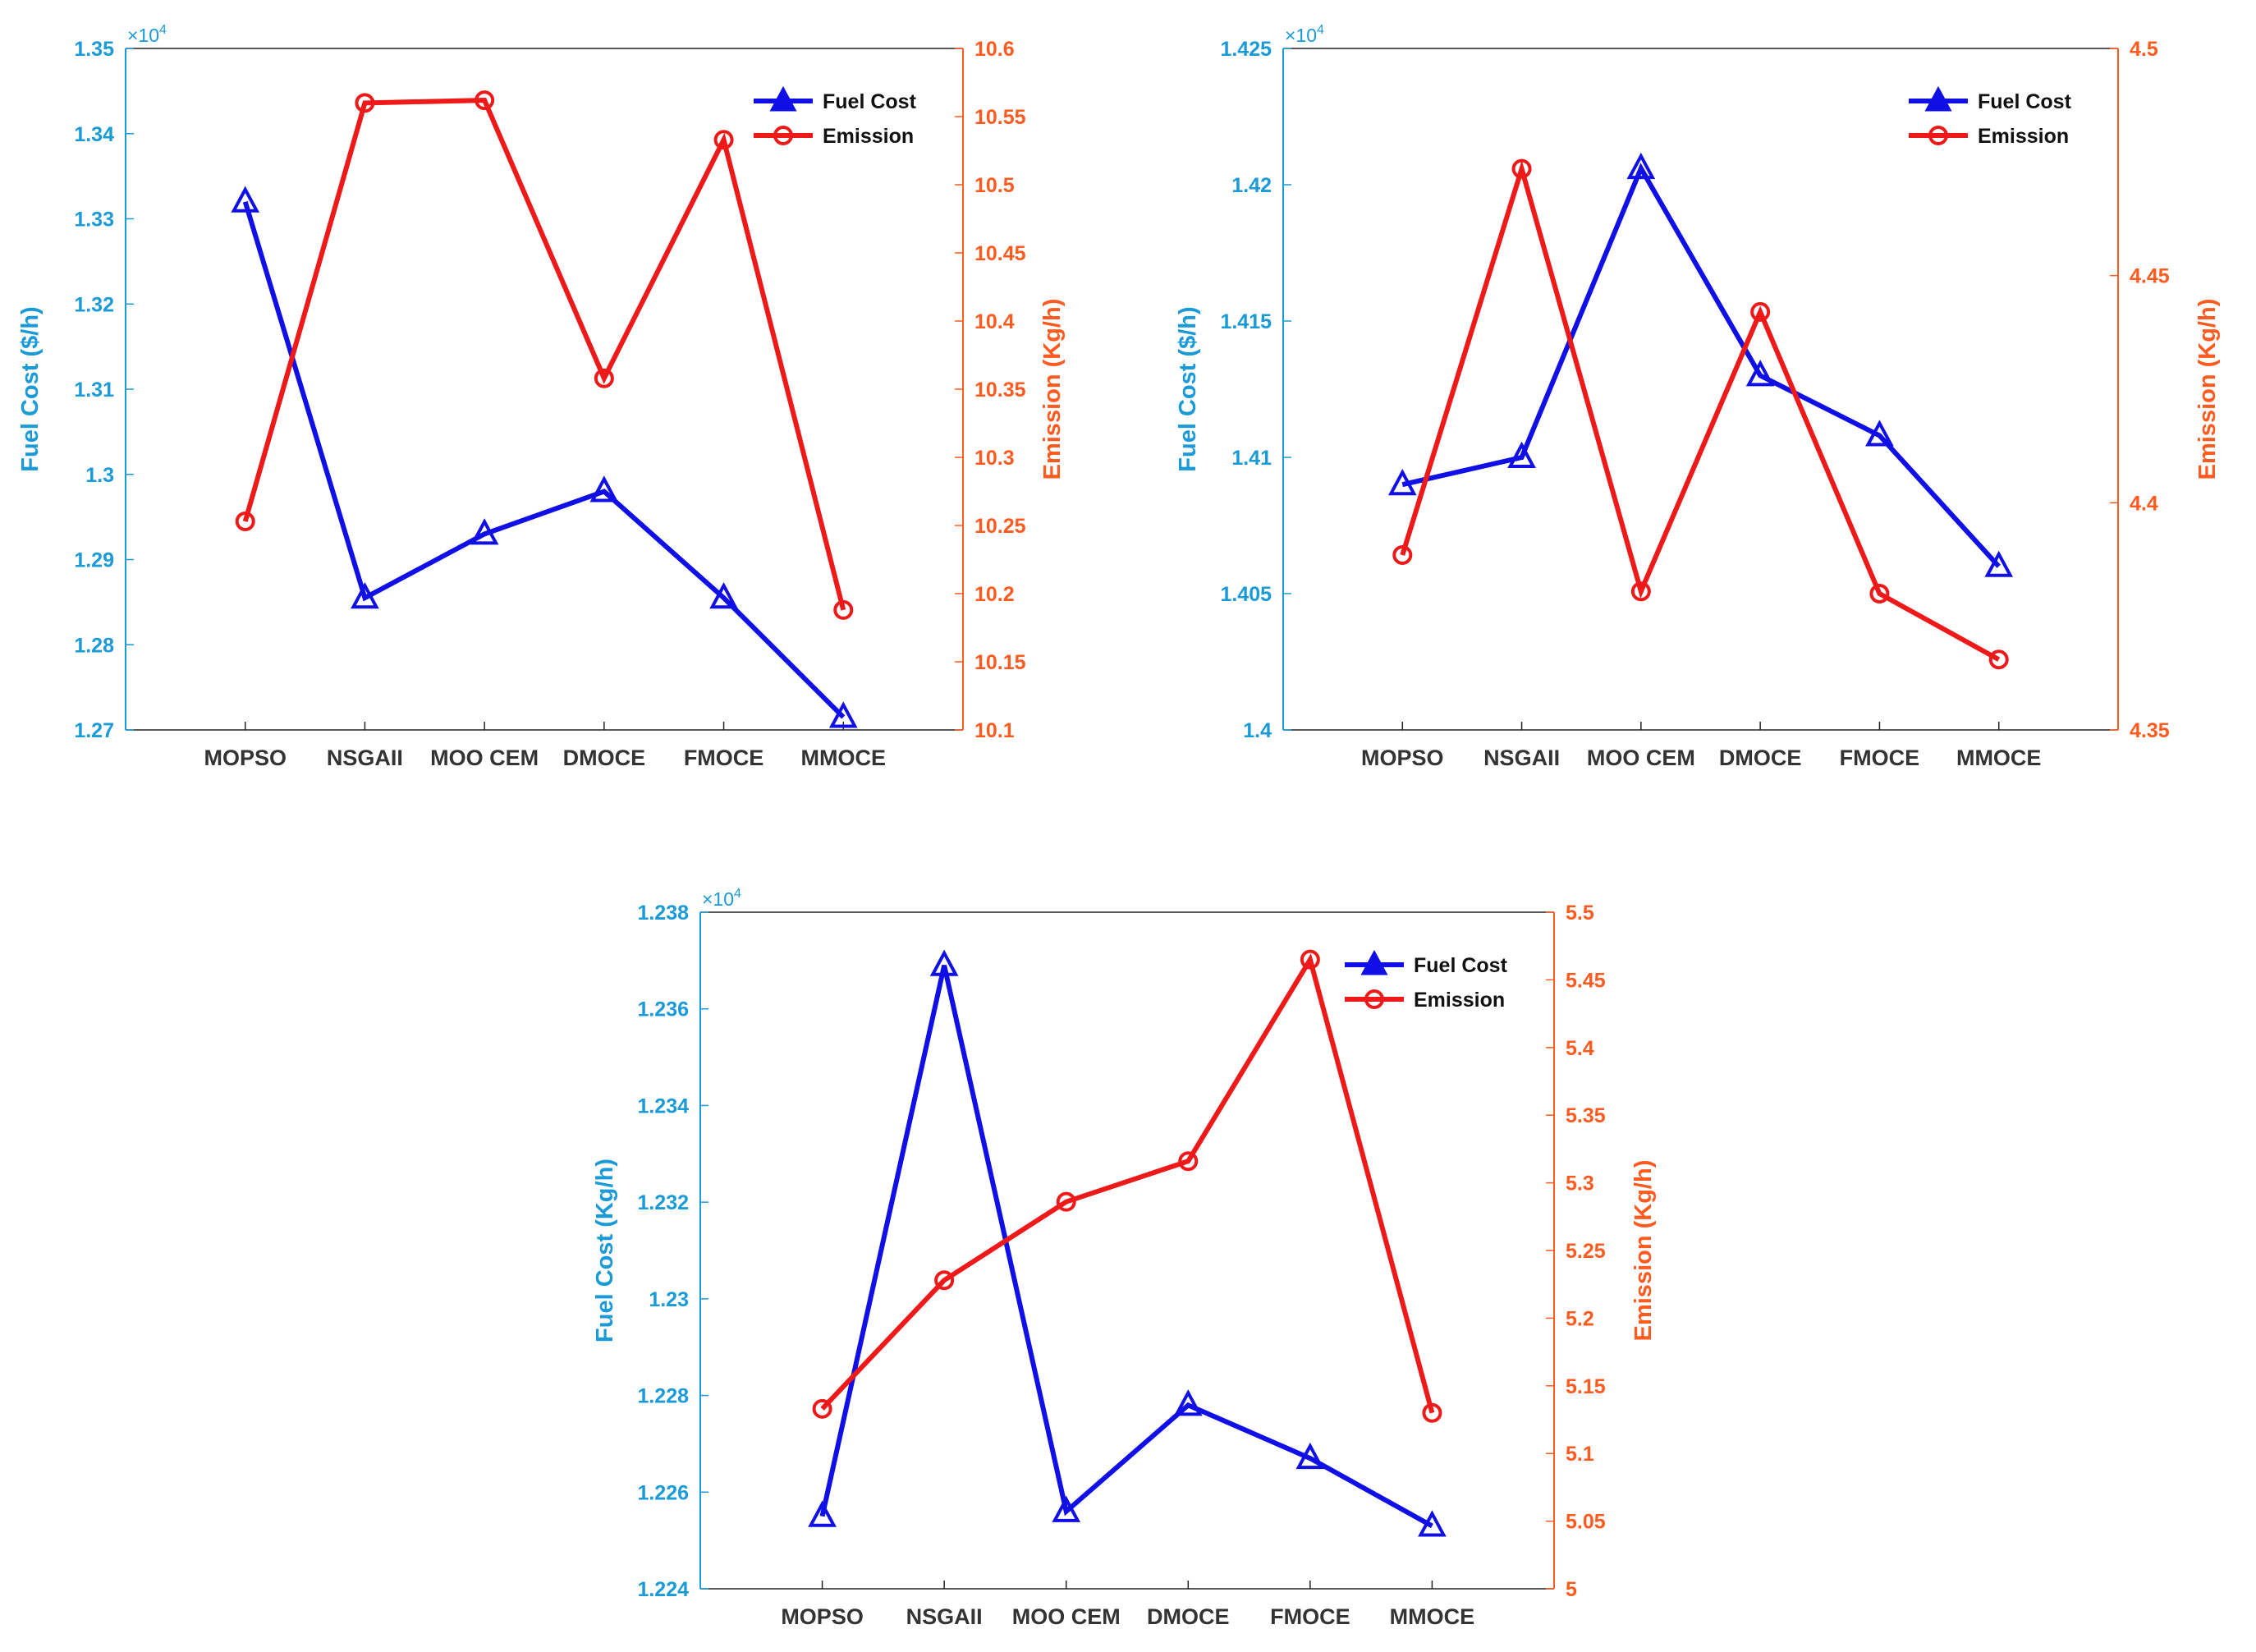  Describe the element at coordinates (94, 561) in the screenshot. I see `left-tick-label: 1.29` at that location.